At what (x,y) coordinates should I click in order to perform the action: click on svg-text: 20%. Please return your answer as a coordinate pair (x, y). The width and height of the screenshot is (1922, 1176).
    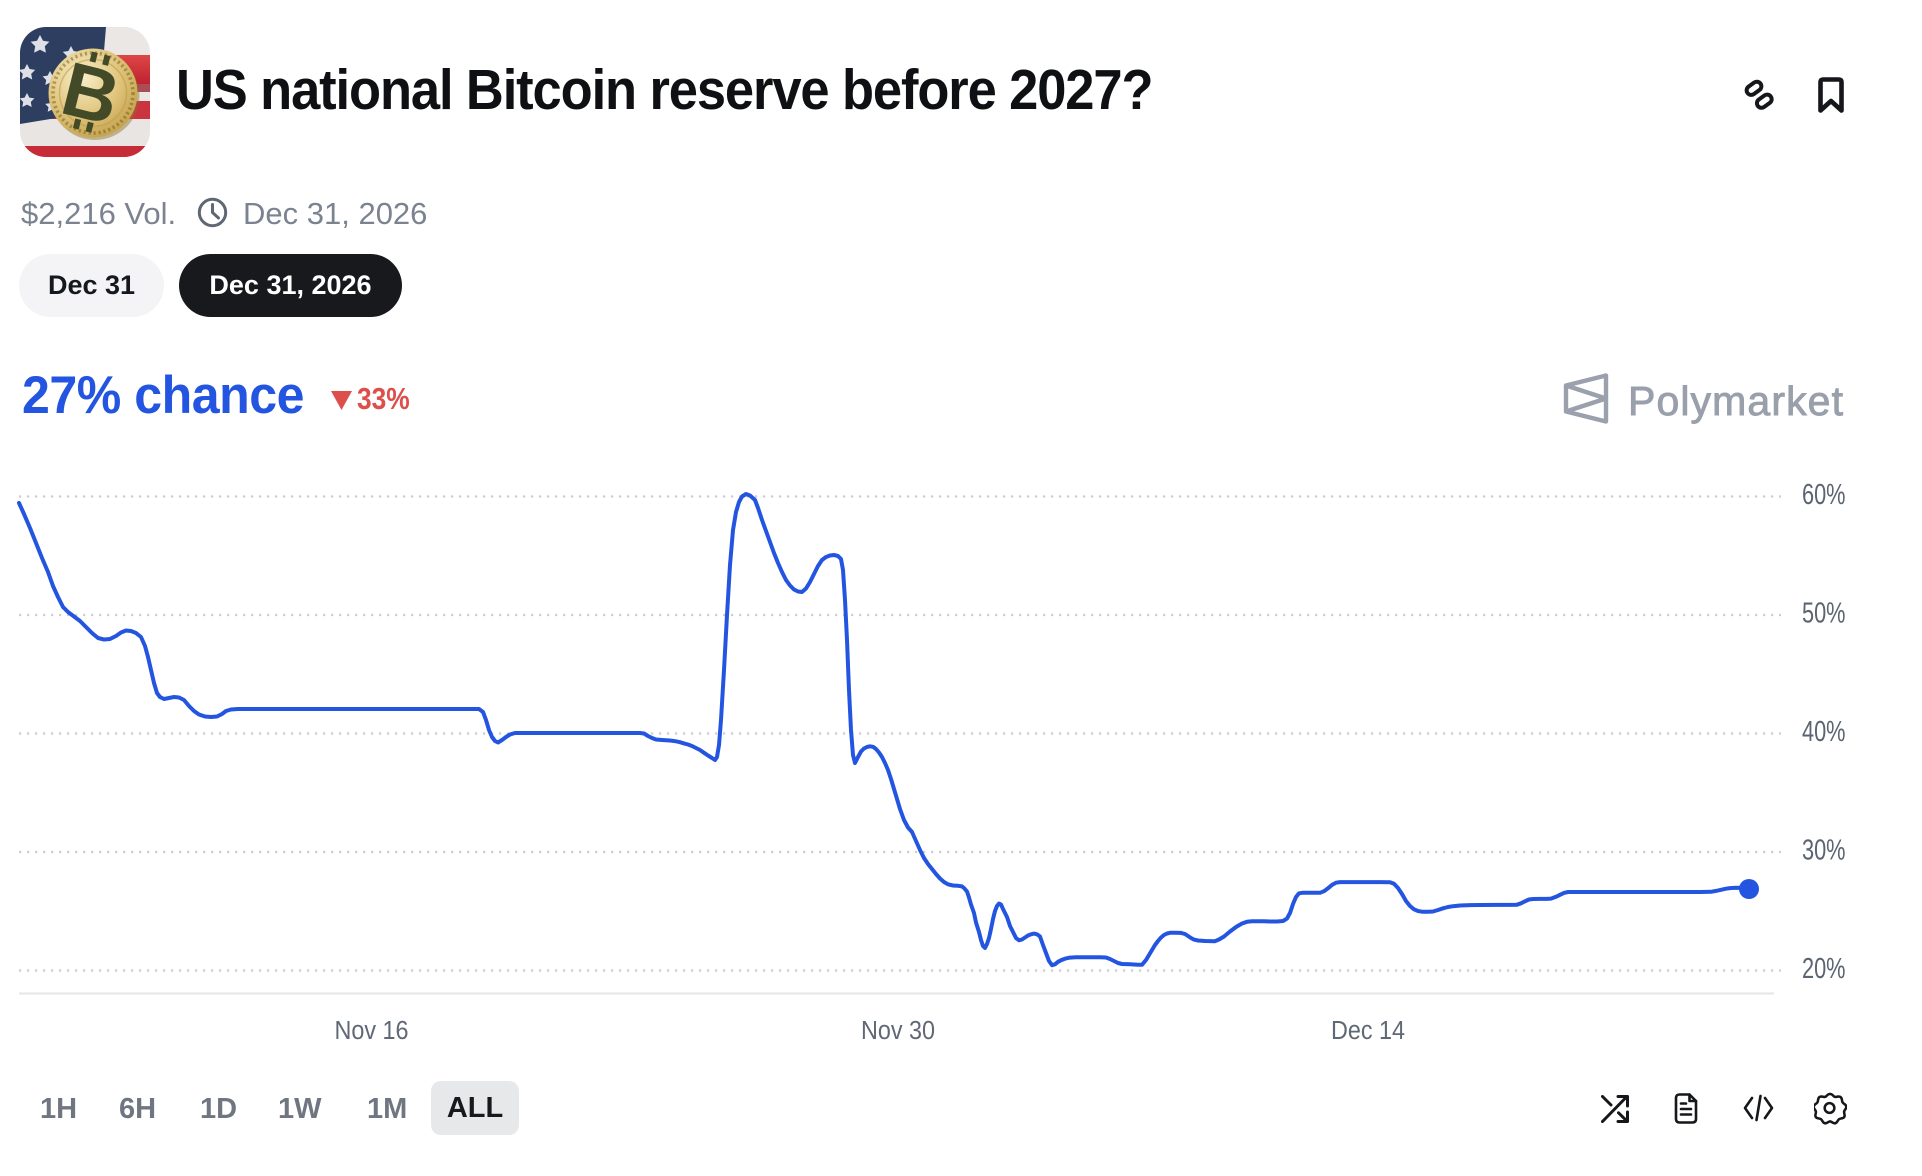
    Looking at the image, I should click on (1824, 969).